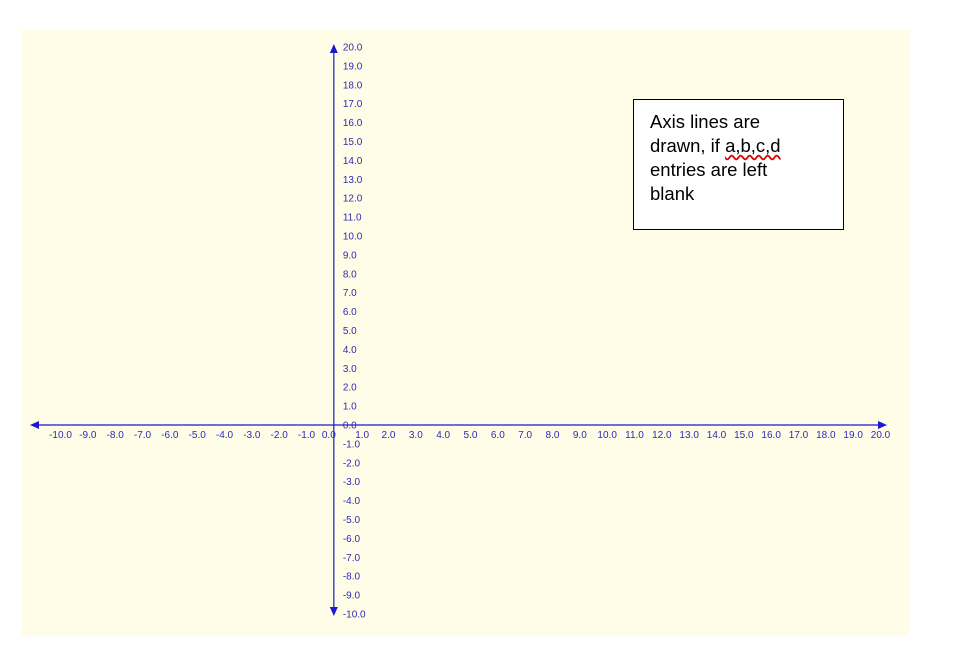 The width and height of the screenshot is (961, 656). I want to click on x-tick-label: 5.0, so click(471, 435).